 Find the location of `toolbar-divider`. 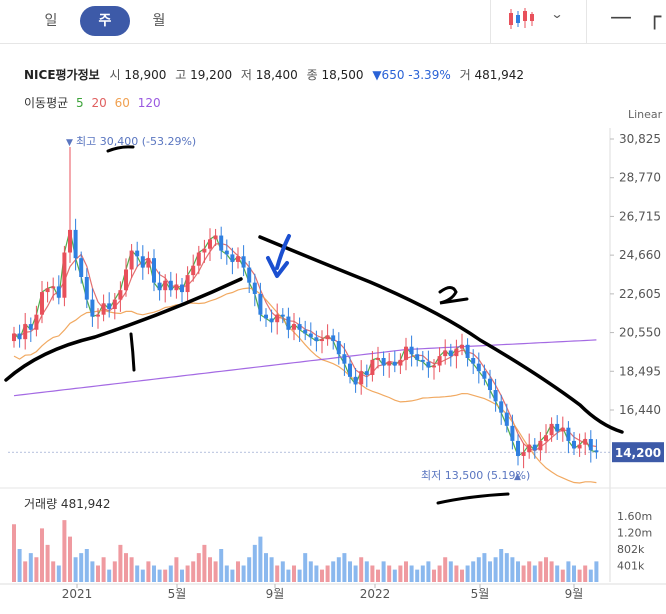

toolbar-divider is located at coordinates (586, 22).